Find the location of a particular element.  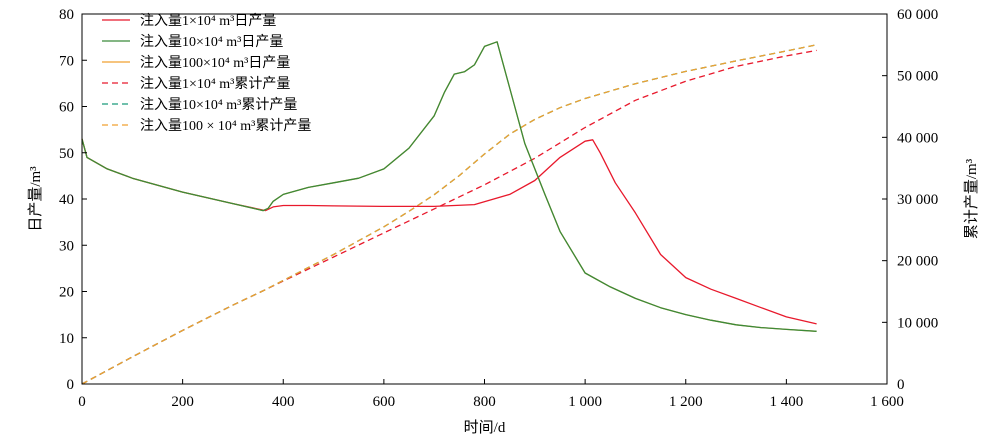

x-tick-label: 600 is located at coordinates (384, 402).